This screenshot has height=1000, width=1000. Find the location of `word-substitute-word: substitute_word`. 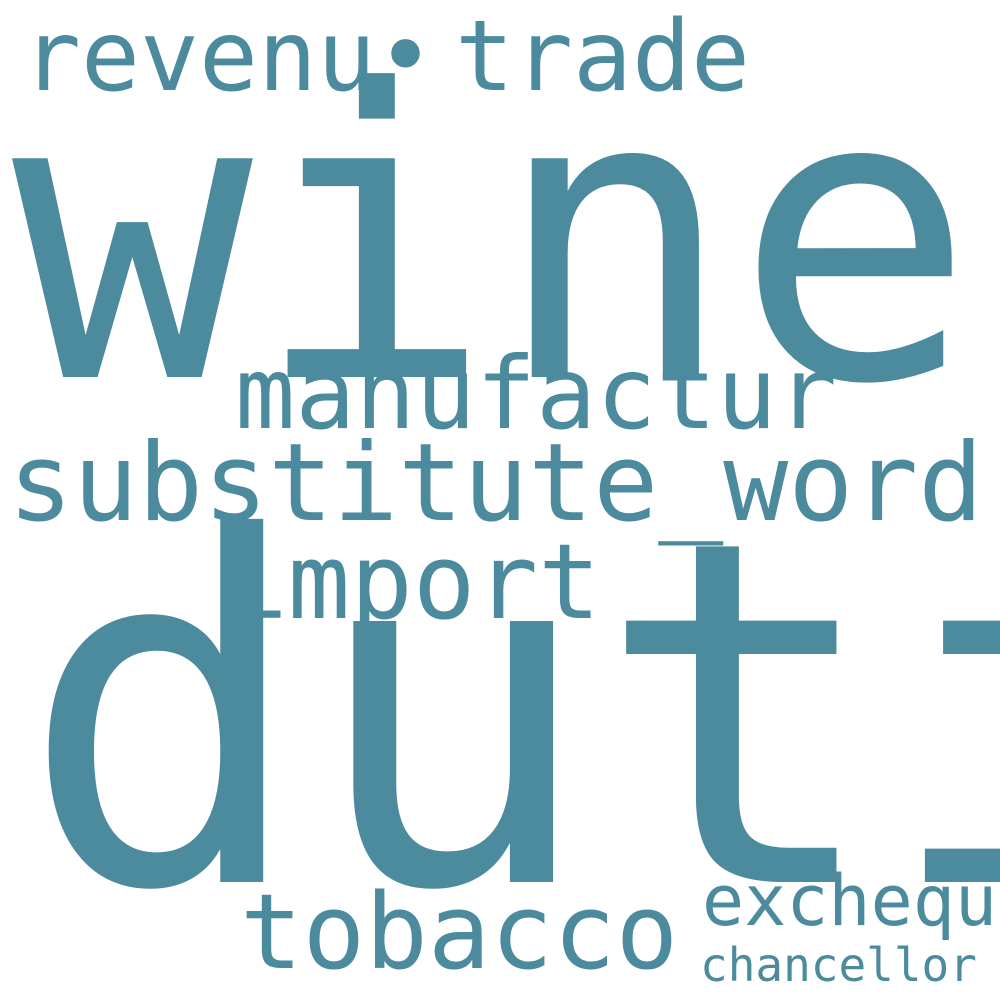

word-substitute-word: substitute_word is located at coordinates (496, 483).